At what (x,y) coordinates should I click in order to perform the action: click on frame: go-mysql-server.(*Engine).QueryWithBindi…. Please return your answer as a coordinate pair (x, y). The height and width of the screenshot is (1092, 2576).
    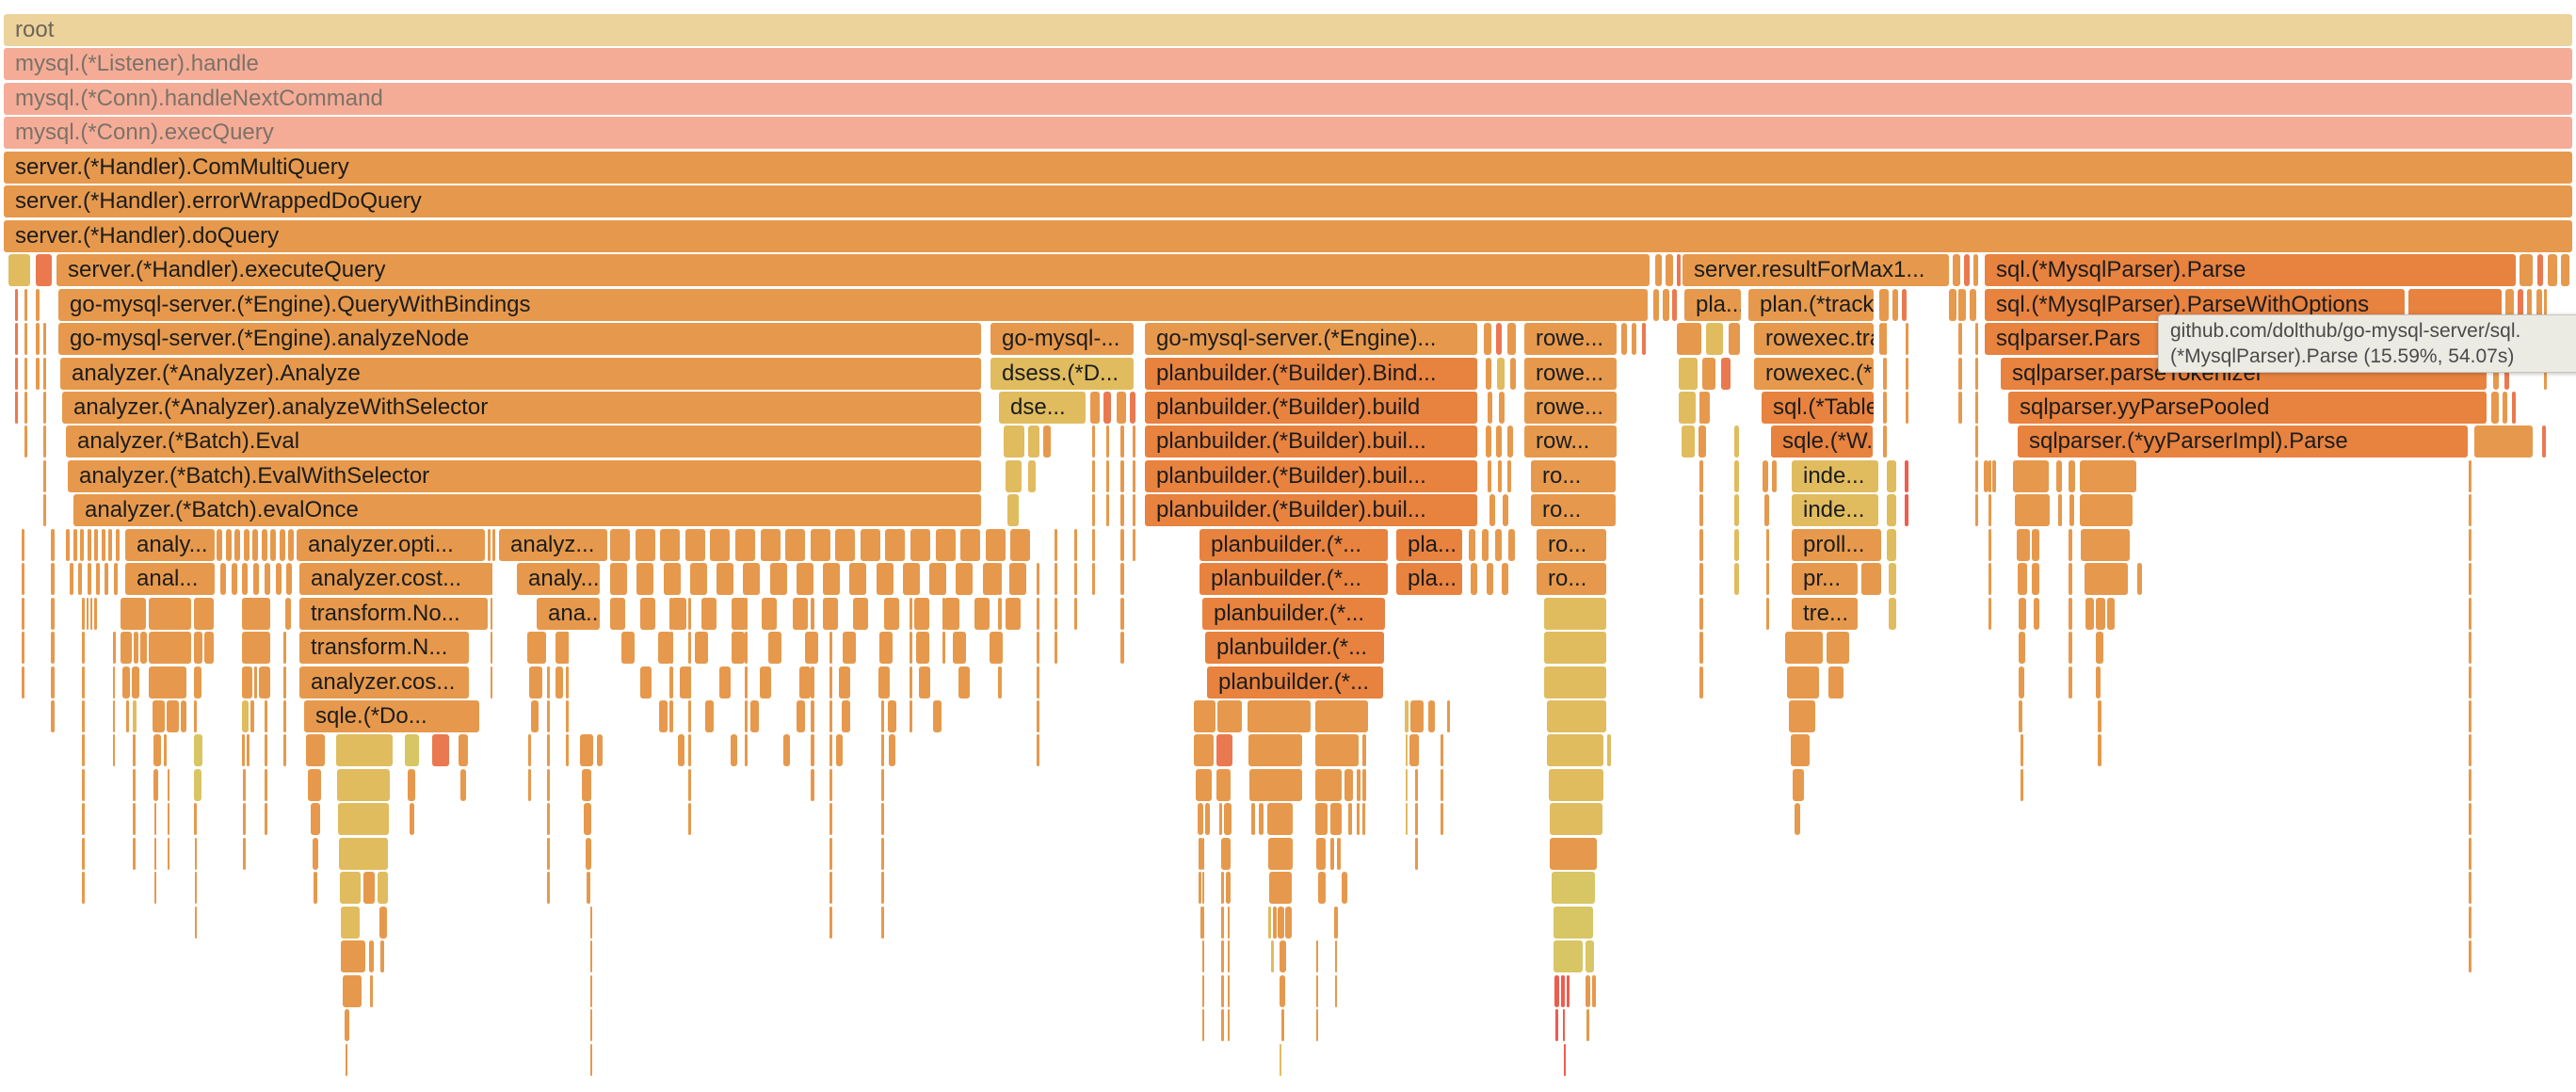
    Looking at the image, I should click on (853, 305).